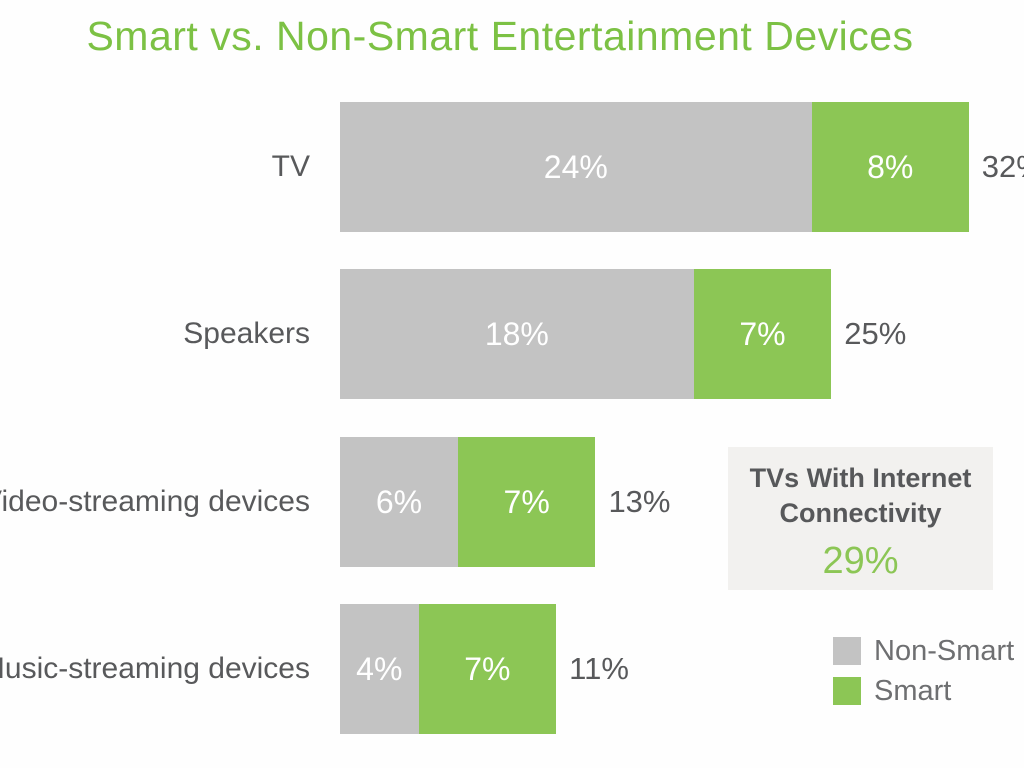 The image size is (1024, 768). I want to click on legend-item-smart: Smart, so click(923, 690).